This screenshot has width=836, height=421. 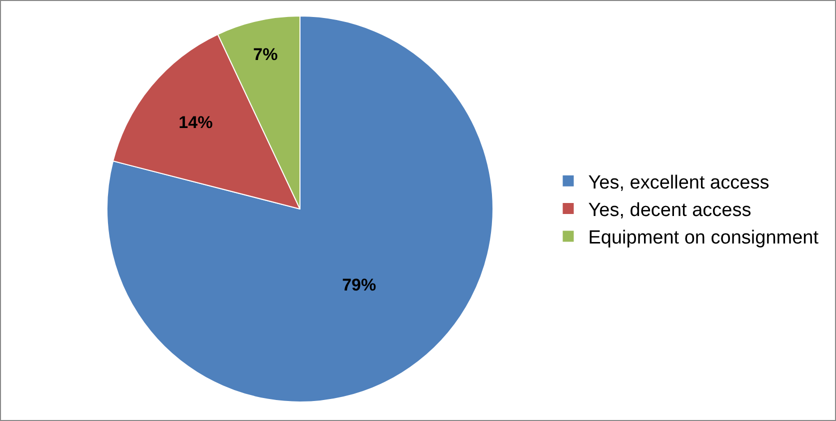 I want to click on data-label: 7%, so click(x=265, y=54).